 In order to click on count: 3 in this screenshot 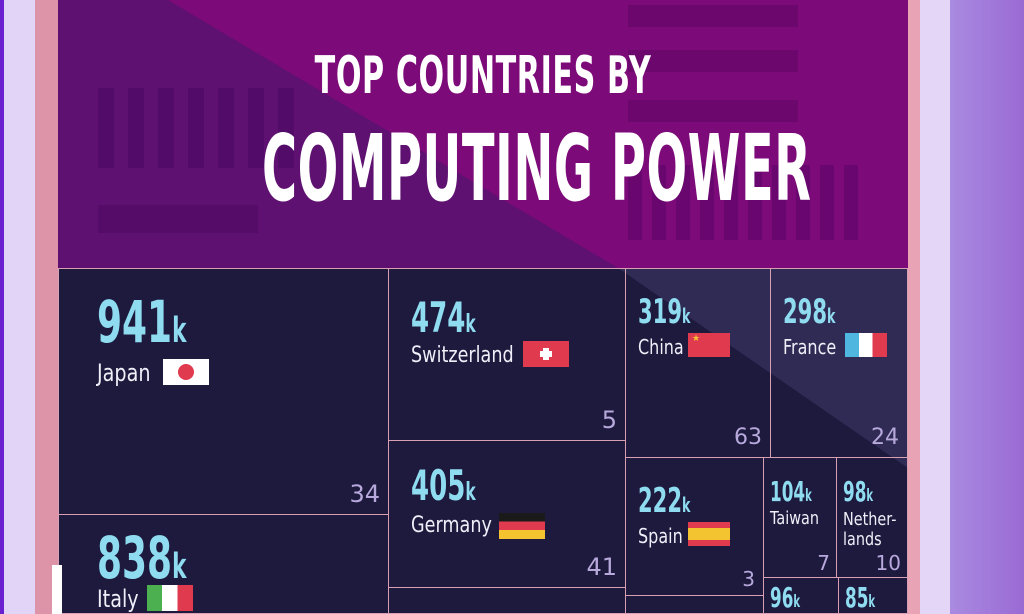, I will do `click(748, 579)`.